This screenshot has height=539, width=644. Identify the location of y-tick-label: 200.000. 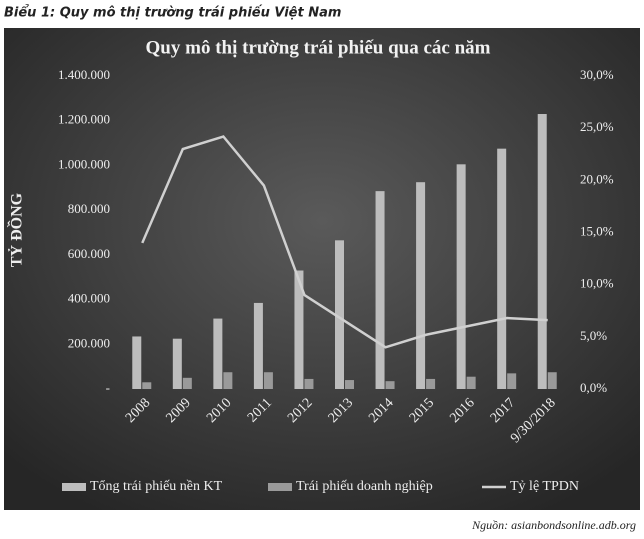
(89, 342).